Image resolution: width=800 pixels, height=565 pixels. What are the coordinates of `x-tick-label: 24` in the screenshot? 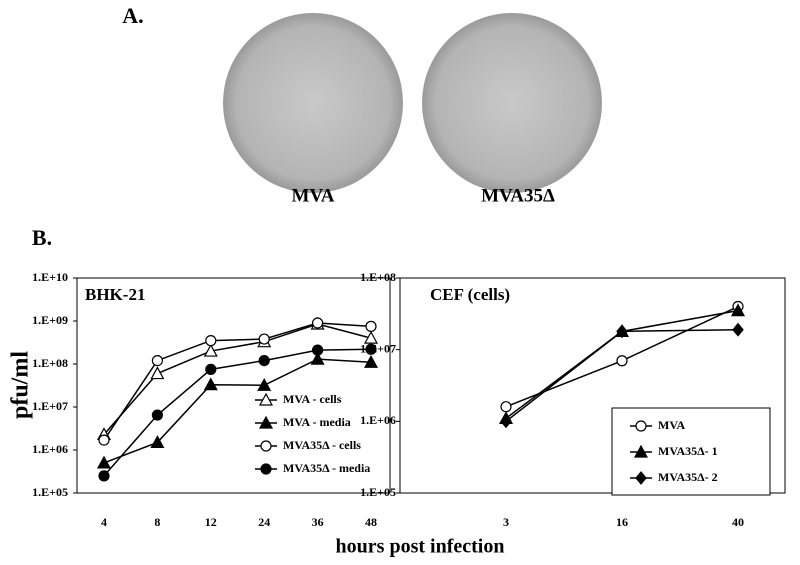 It's located at (264, 522).